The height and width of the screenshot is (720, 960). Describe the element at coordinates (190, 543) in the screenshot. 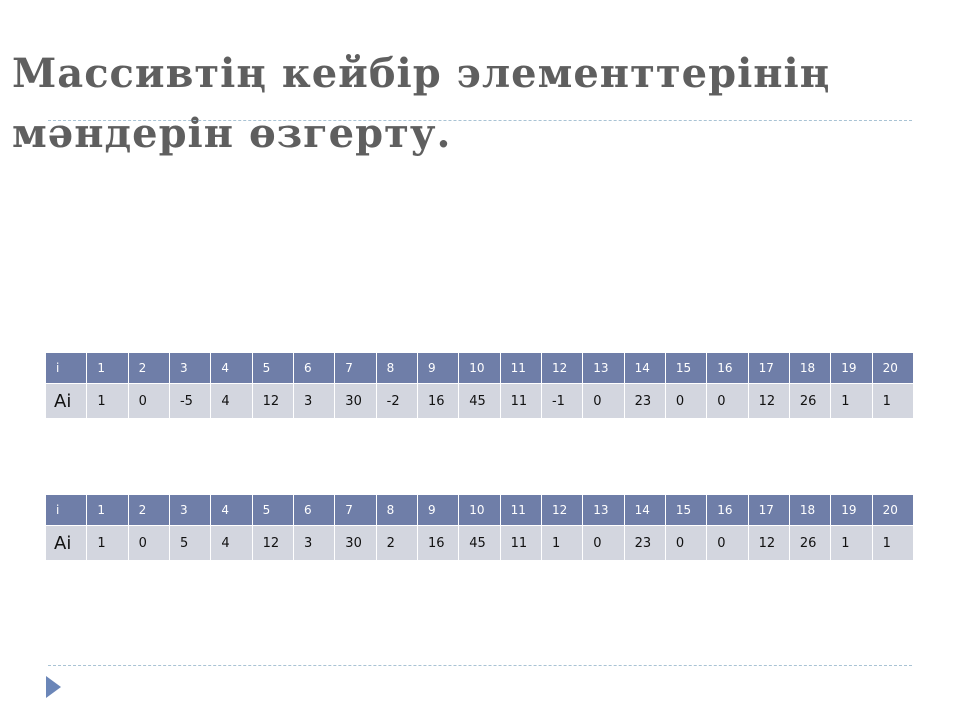

I see `value-cell: 5` at that location.